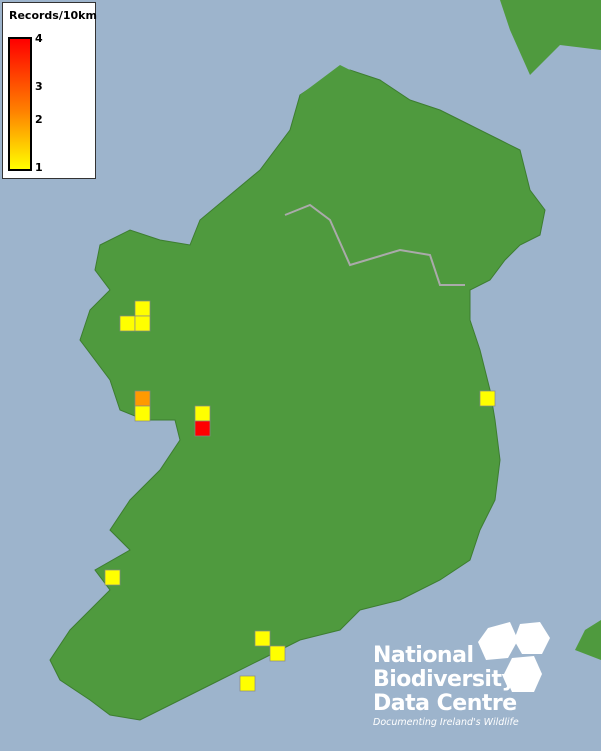 The image size is (601, 751). Describe the element at coordinates (49, 90) in the screenshot. I see `legend: Records/10km 4 3 2 1` at that location.